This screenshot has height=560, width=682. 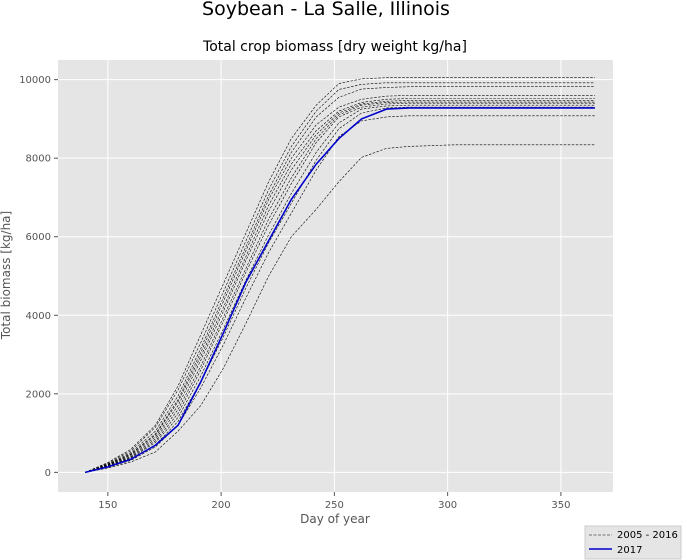 I want to click on x-axis-ticks: 150 200 250 300 350, so click(x=334, y=501).